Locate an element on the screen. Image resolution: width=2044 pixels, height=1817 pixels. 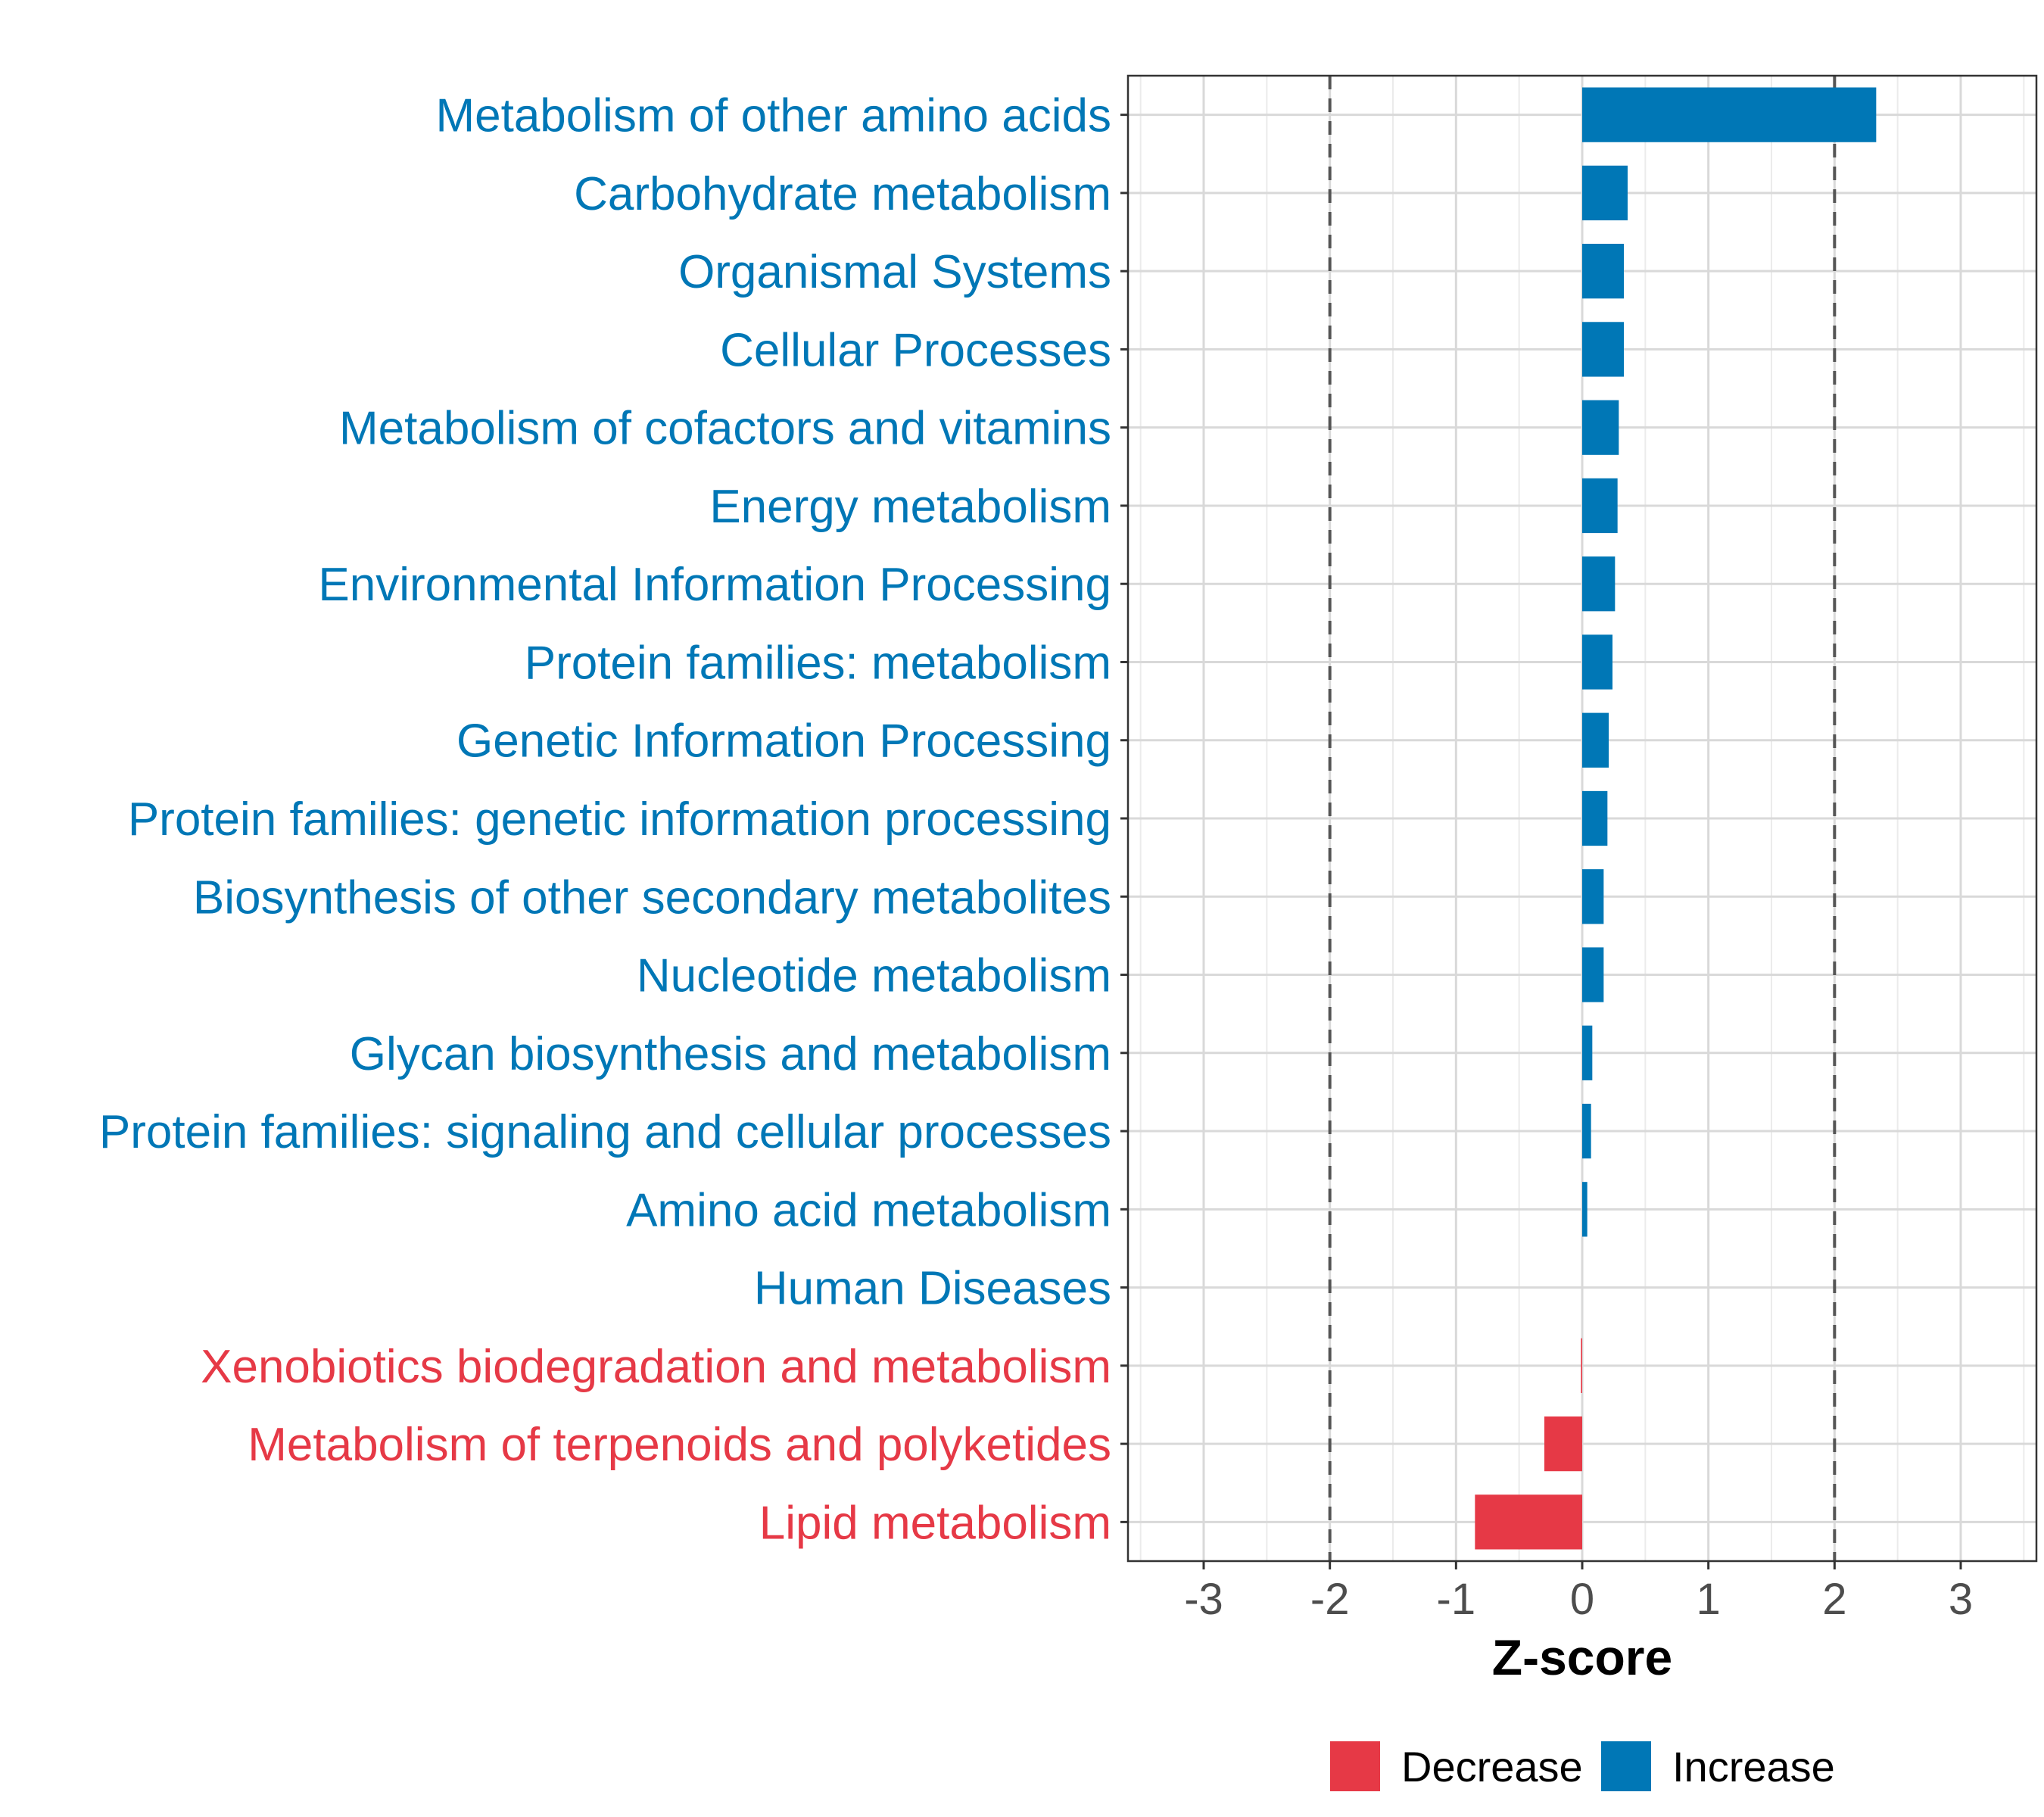
category-label: Genetic Information Processing is located at coordinates (783, 741).